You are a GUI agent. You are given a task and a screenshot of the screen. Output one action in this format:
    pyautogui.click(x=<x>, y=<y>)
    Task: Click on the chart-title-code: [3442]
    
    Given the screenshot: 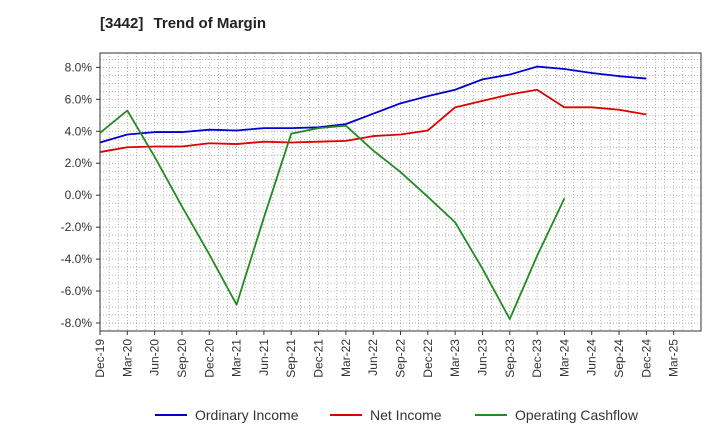 What is the action you would take?
    pyautogui.click(x=122, y=23)
    